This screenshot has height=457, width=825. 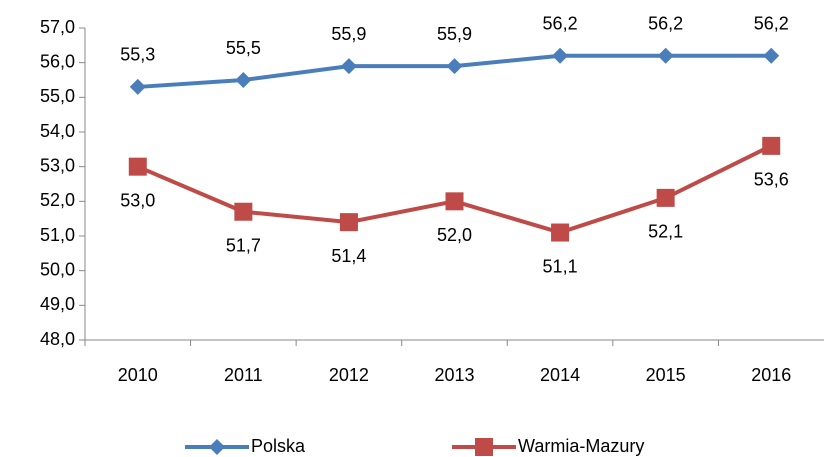 I want to click on data-label: 53,0, so click(x=137, y=200).